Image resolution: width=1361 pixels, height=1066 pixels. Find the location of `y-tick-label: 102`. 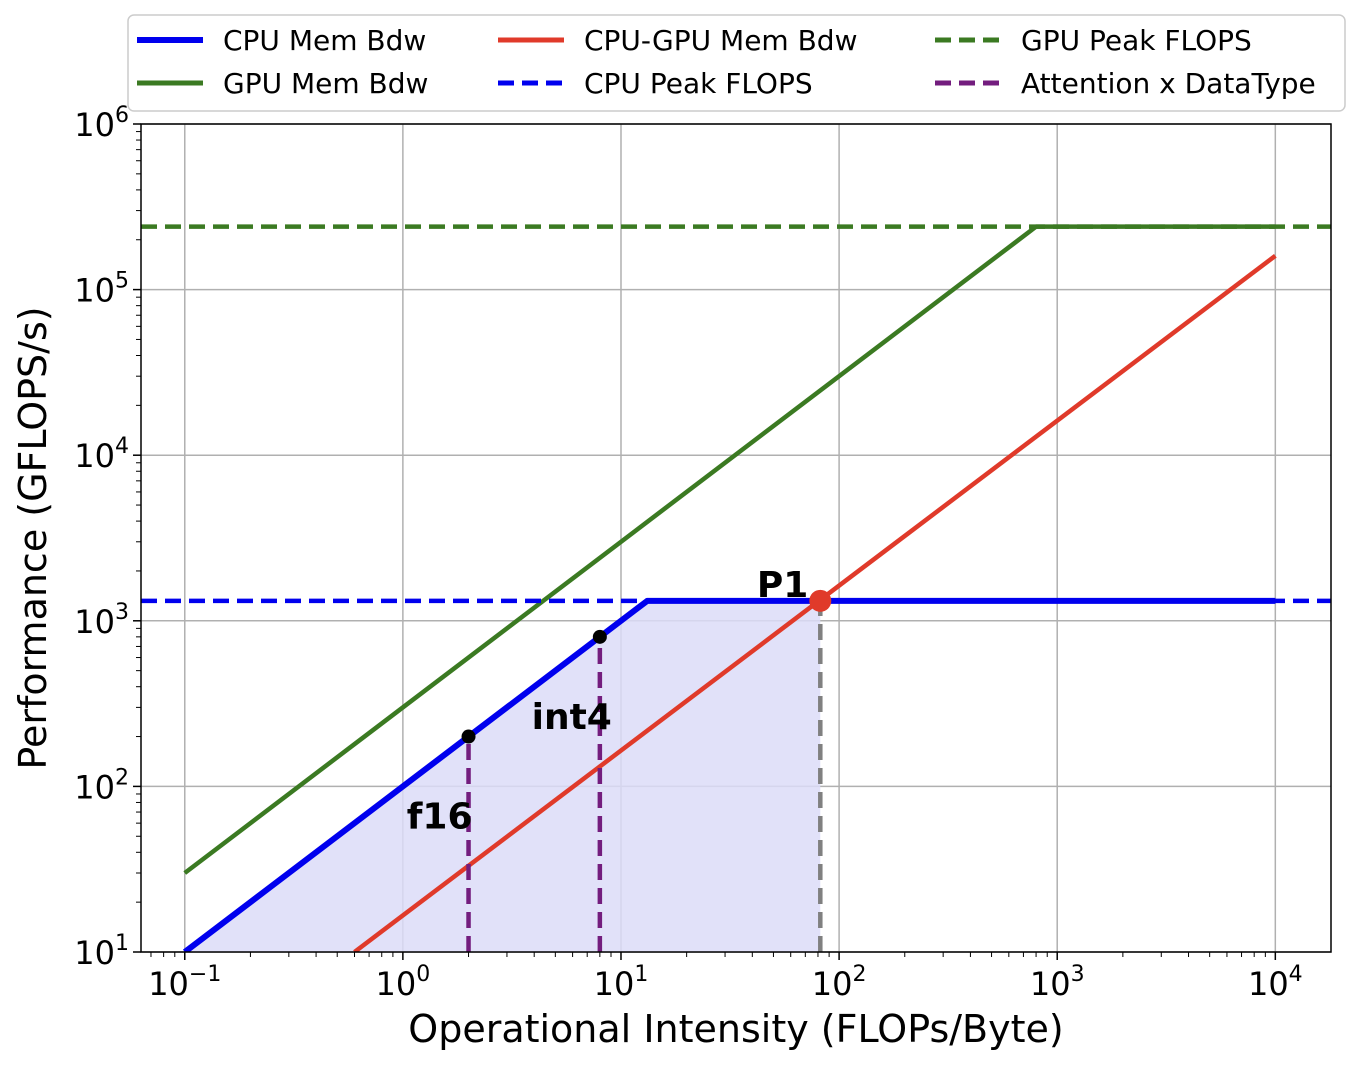

y-tick-label: 102 is located at coordinates (101, 785).